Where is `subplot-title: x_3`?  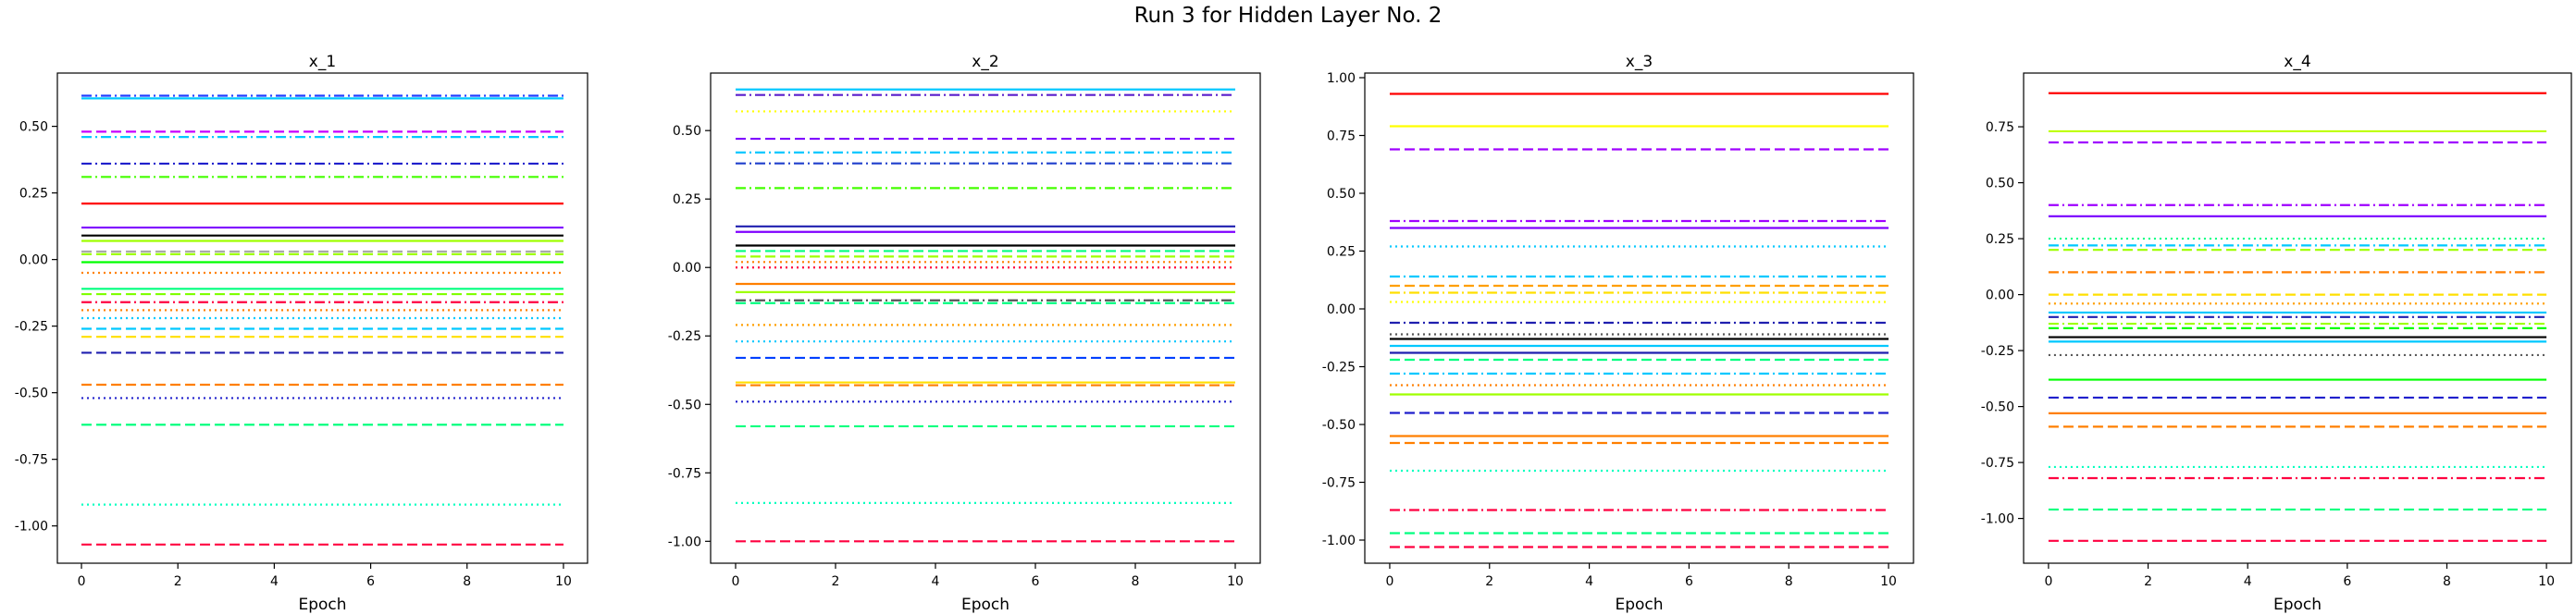 subplot-title: x_3 is located at coordinates (1640, 62).